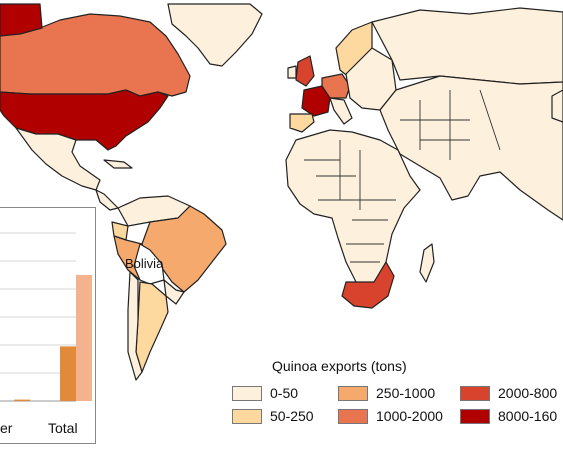 This screenshot has width=563, height=450. What do you see at coordinates (467, 46) in the screenshot?
I see `country-russia` at bounding box center [467, 46].